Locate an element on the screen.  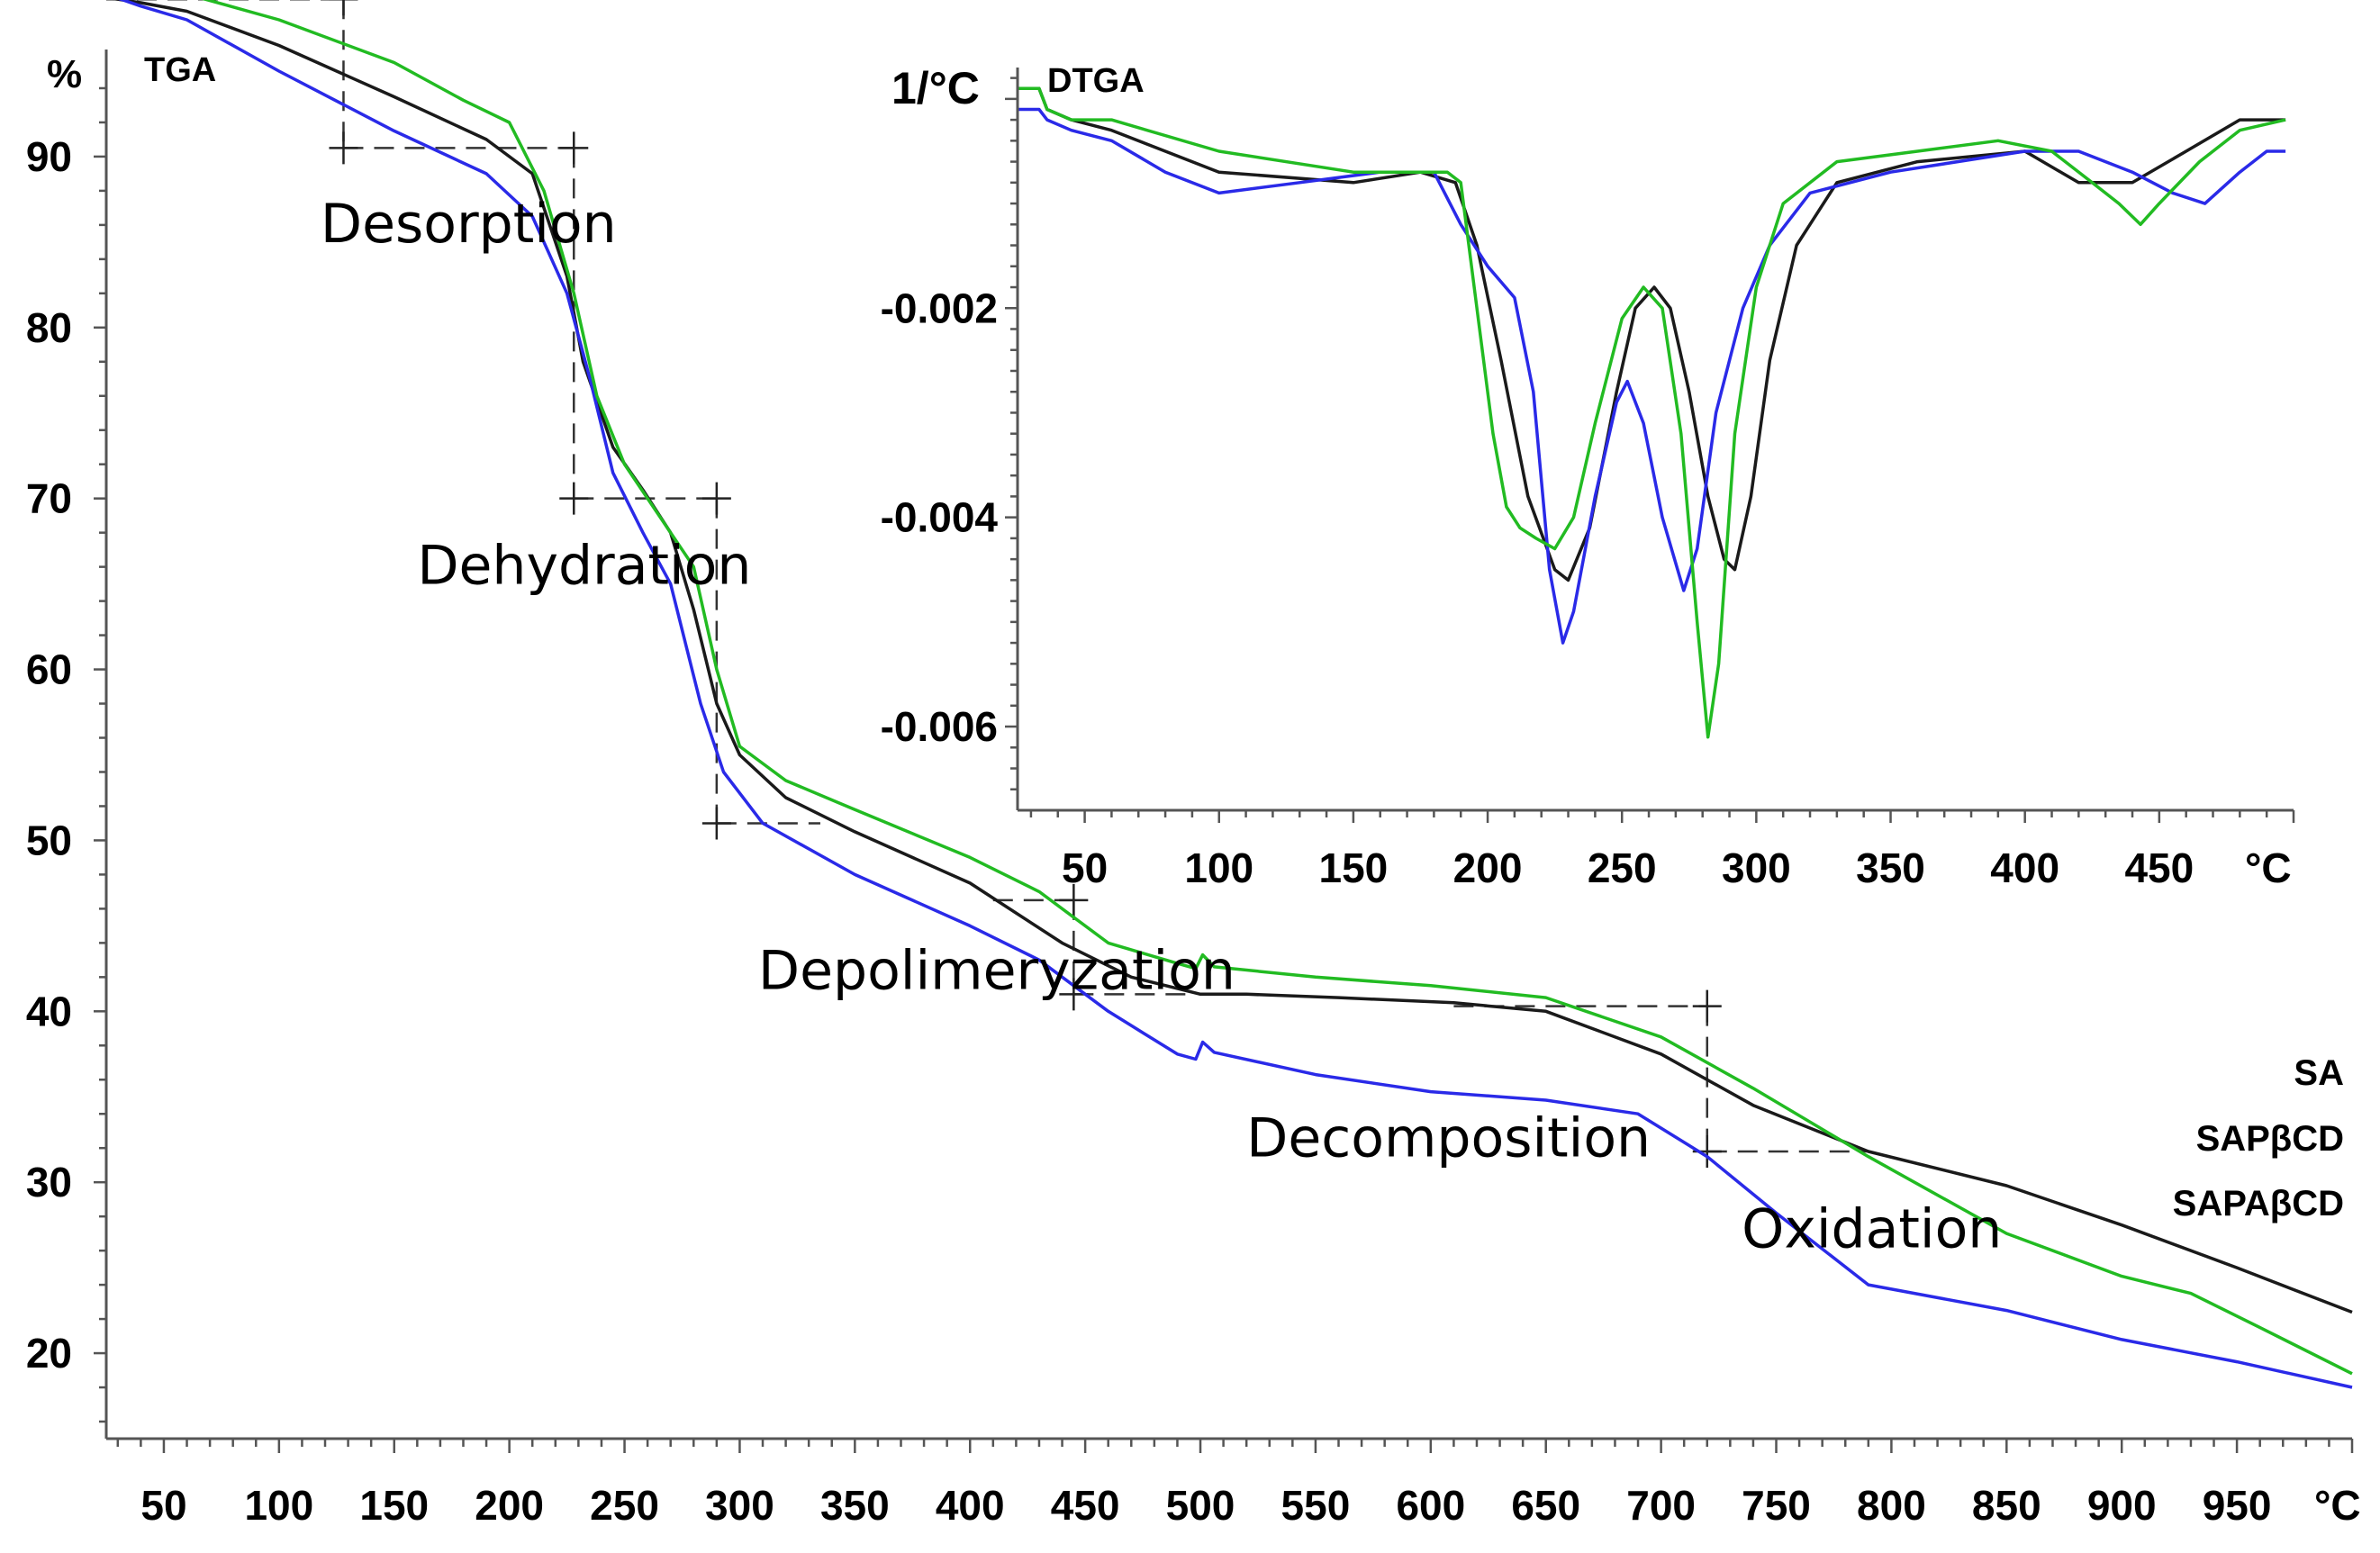
dtga-ylabel: 1/°C is located at coordinates (936, 88).